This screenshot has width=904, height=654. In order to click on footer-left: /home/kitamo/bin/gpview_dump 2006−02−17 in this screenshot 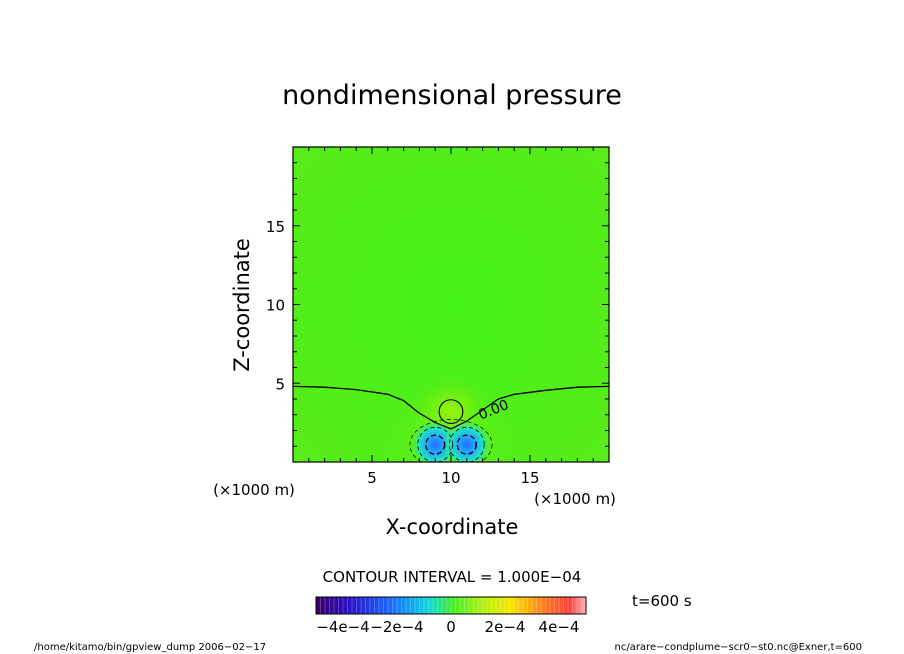, I will do `click(150, 647)`.